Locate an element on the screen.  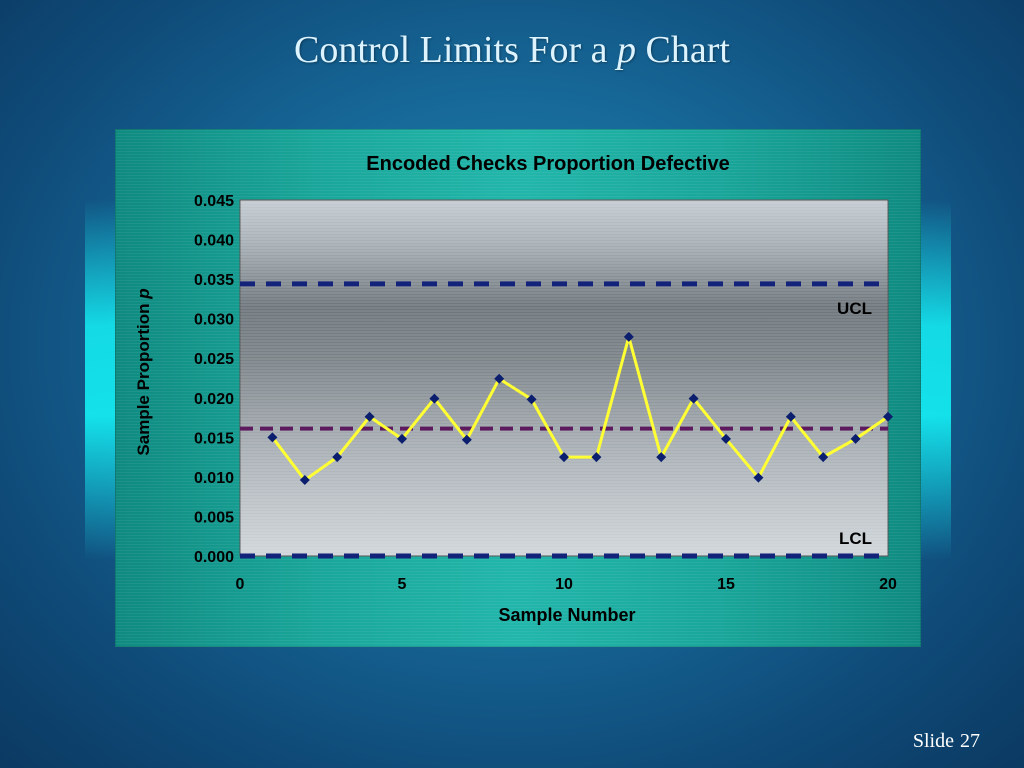
lcl-label: LCL is located at coordinates (855, 538).